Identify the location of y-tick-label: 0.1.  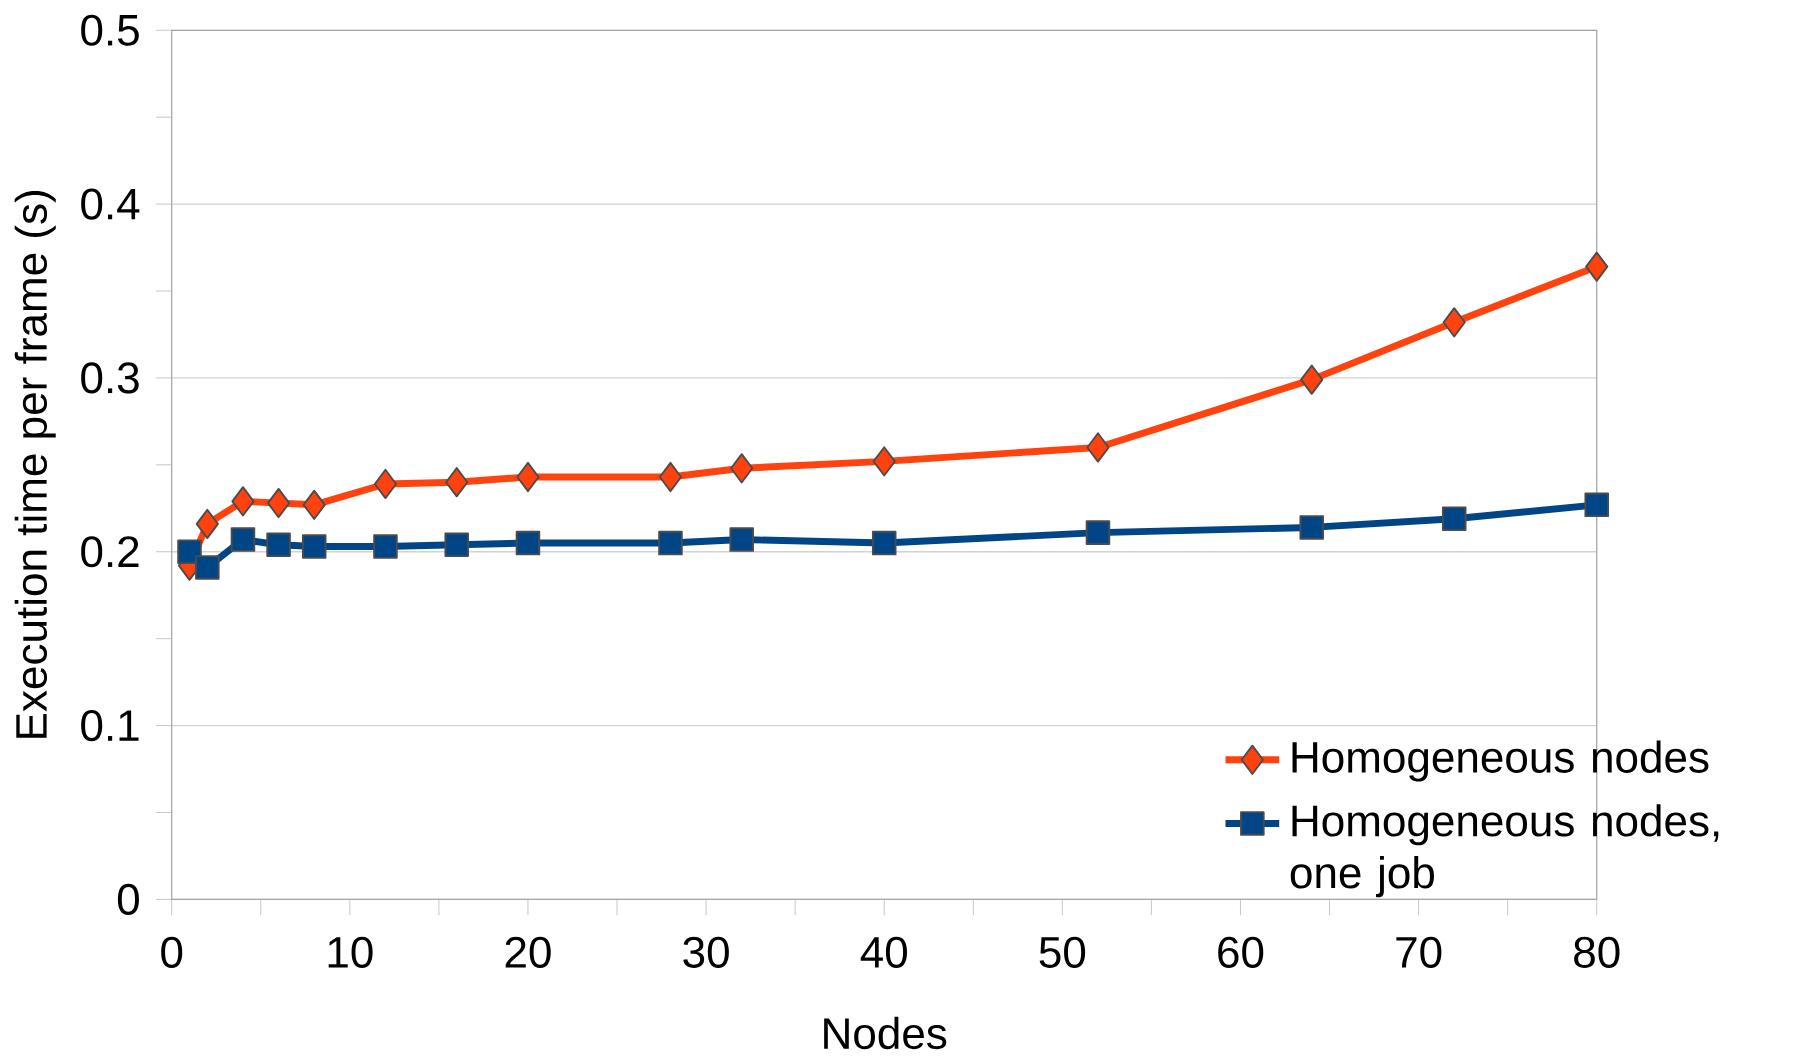
(110, 726).